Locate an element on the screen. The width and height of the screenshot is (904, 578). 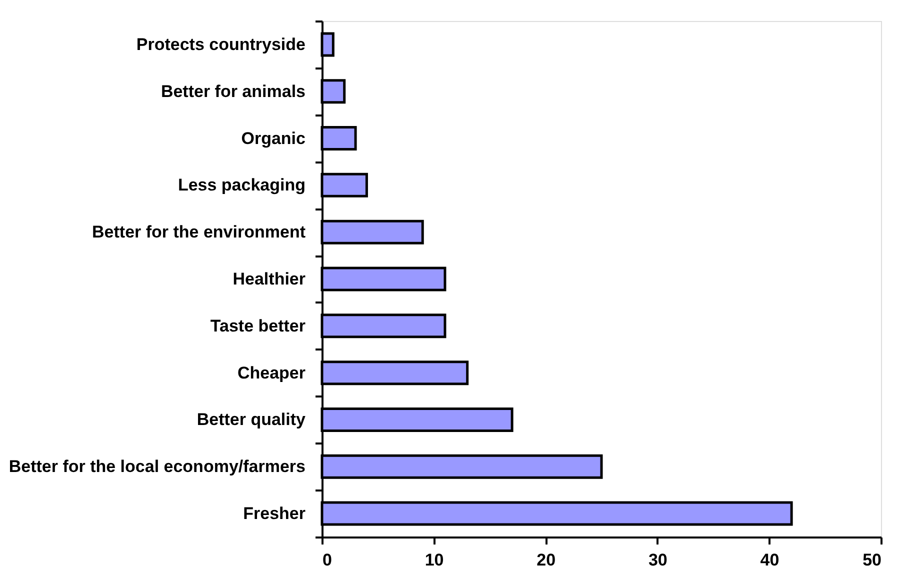
y-tick-label: Organic is located at coordinates (273, 138).